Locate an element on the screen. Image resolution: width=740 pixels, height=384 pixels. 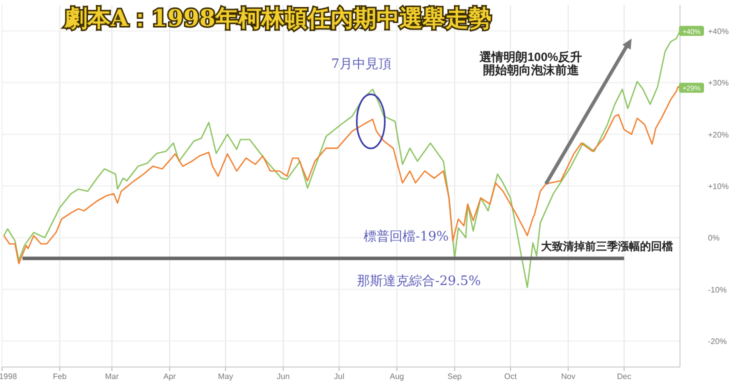
y-tick-label: +40% is located at coordinates (718, 31).